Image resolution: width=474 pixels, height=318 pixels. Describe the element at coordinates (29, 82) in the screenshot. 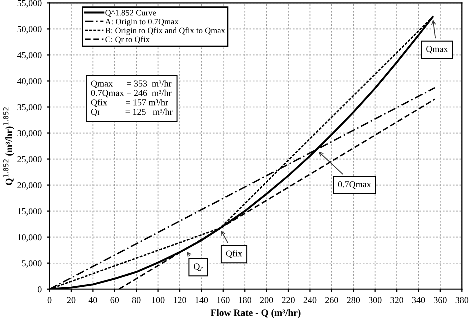

I see `y-tick-label: 40,000` at that location.